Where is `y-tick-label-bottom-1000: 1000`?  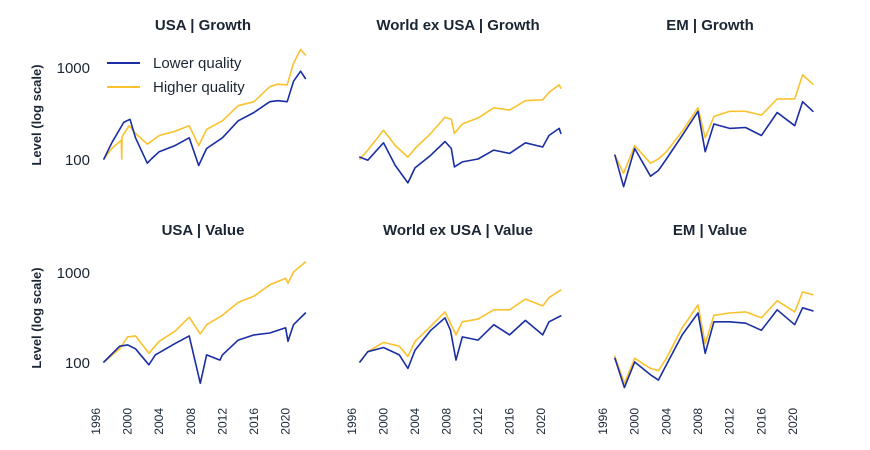
y-tick-label-bottom-1000: 1000 is located at coordinates (73, 273).